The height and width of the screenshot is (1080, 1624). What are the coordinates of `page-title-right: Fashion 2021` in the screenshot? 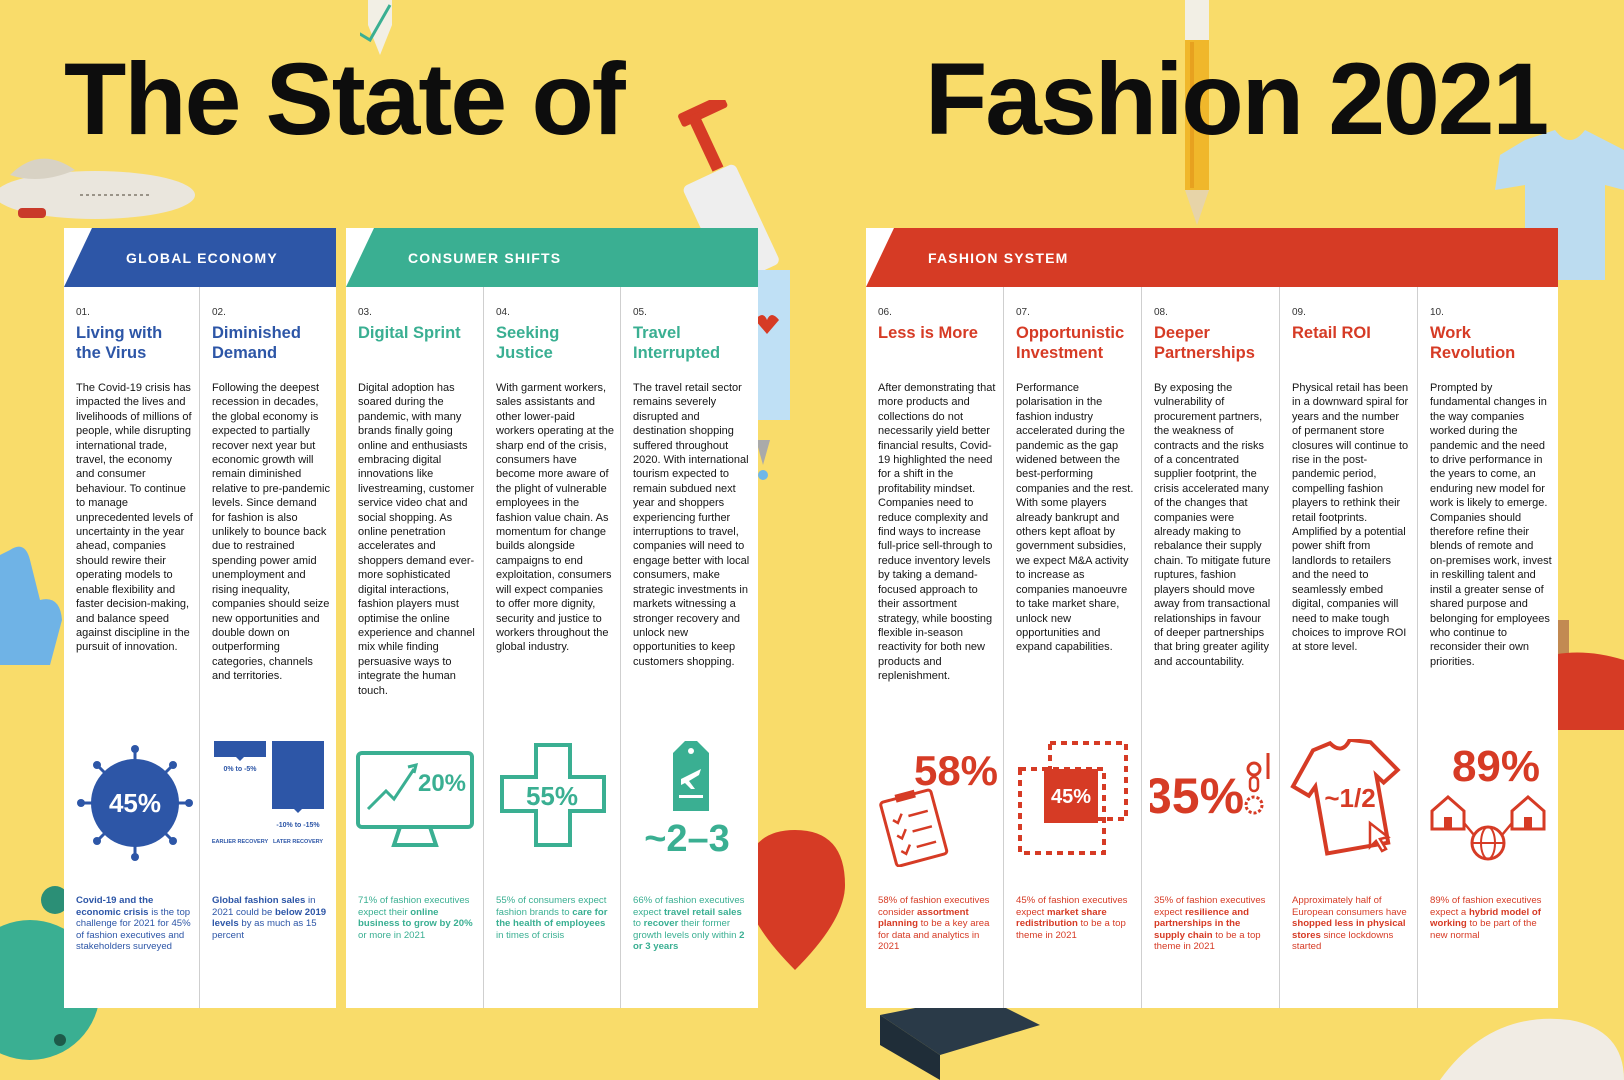 It's located at (1237, 99).